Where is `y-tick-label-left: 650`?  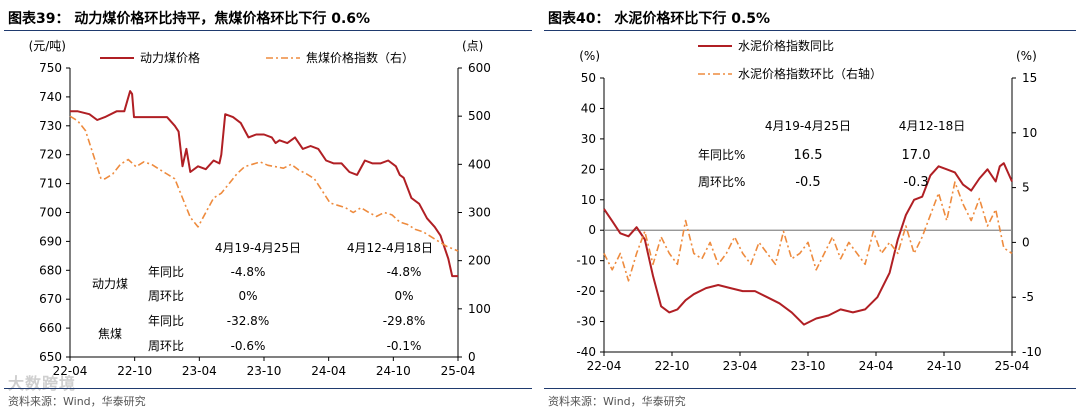 y-tick-label-left: 650 is located at coordinates (50, 357).